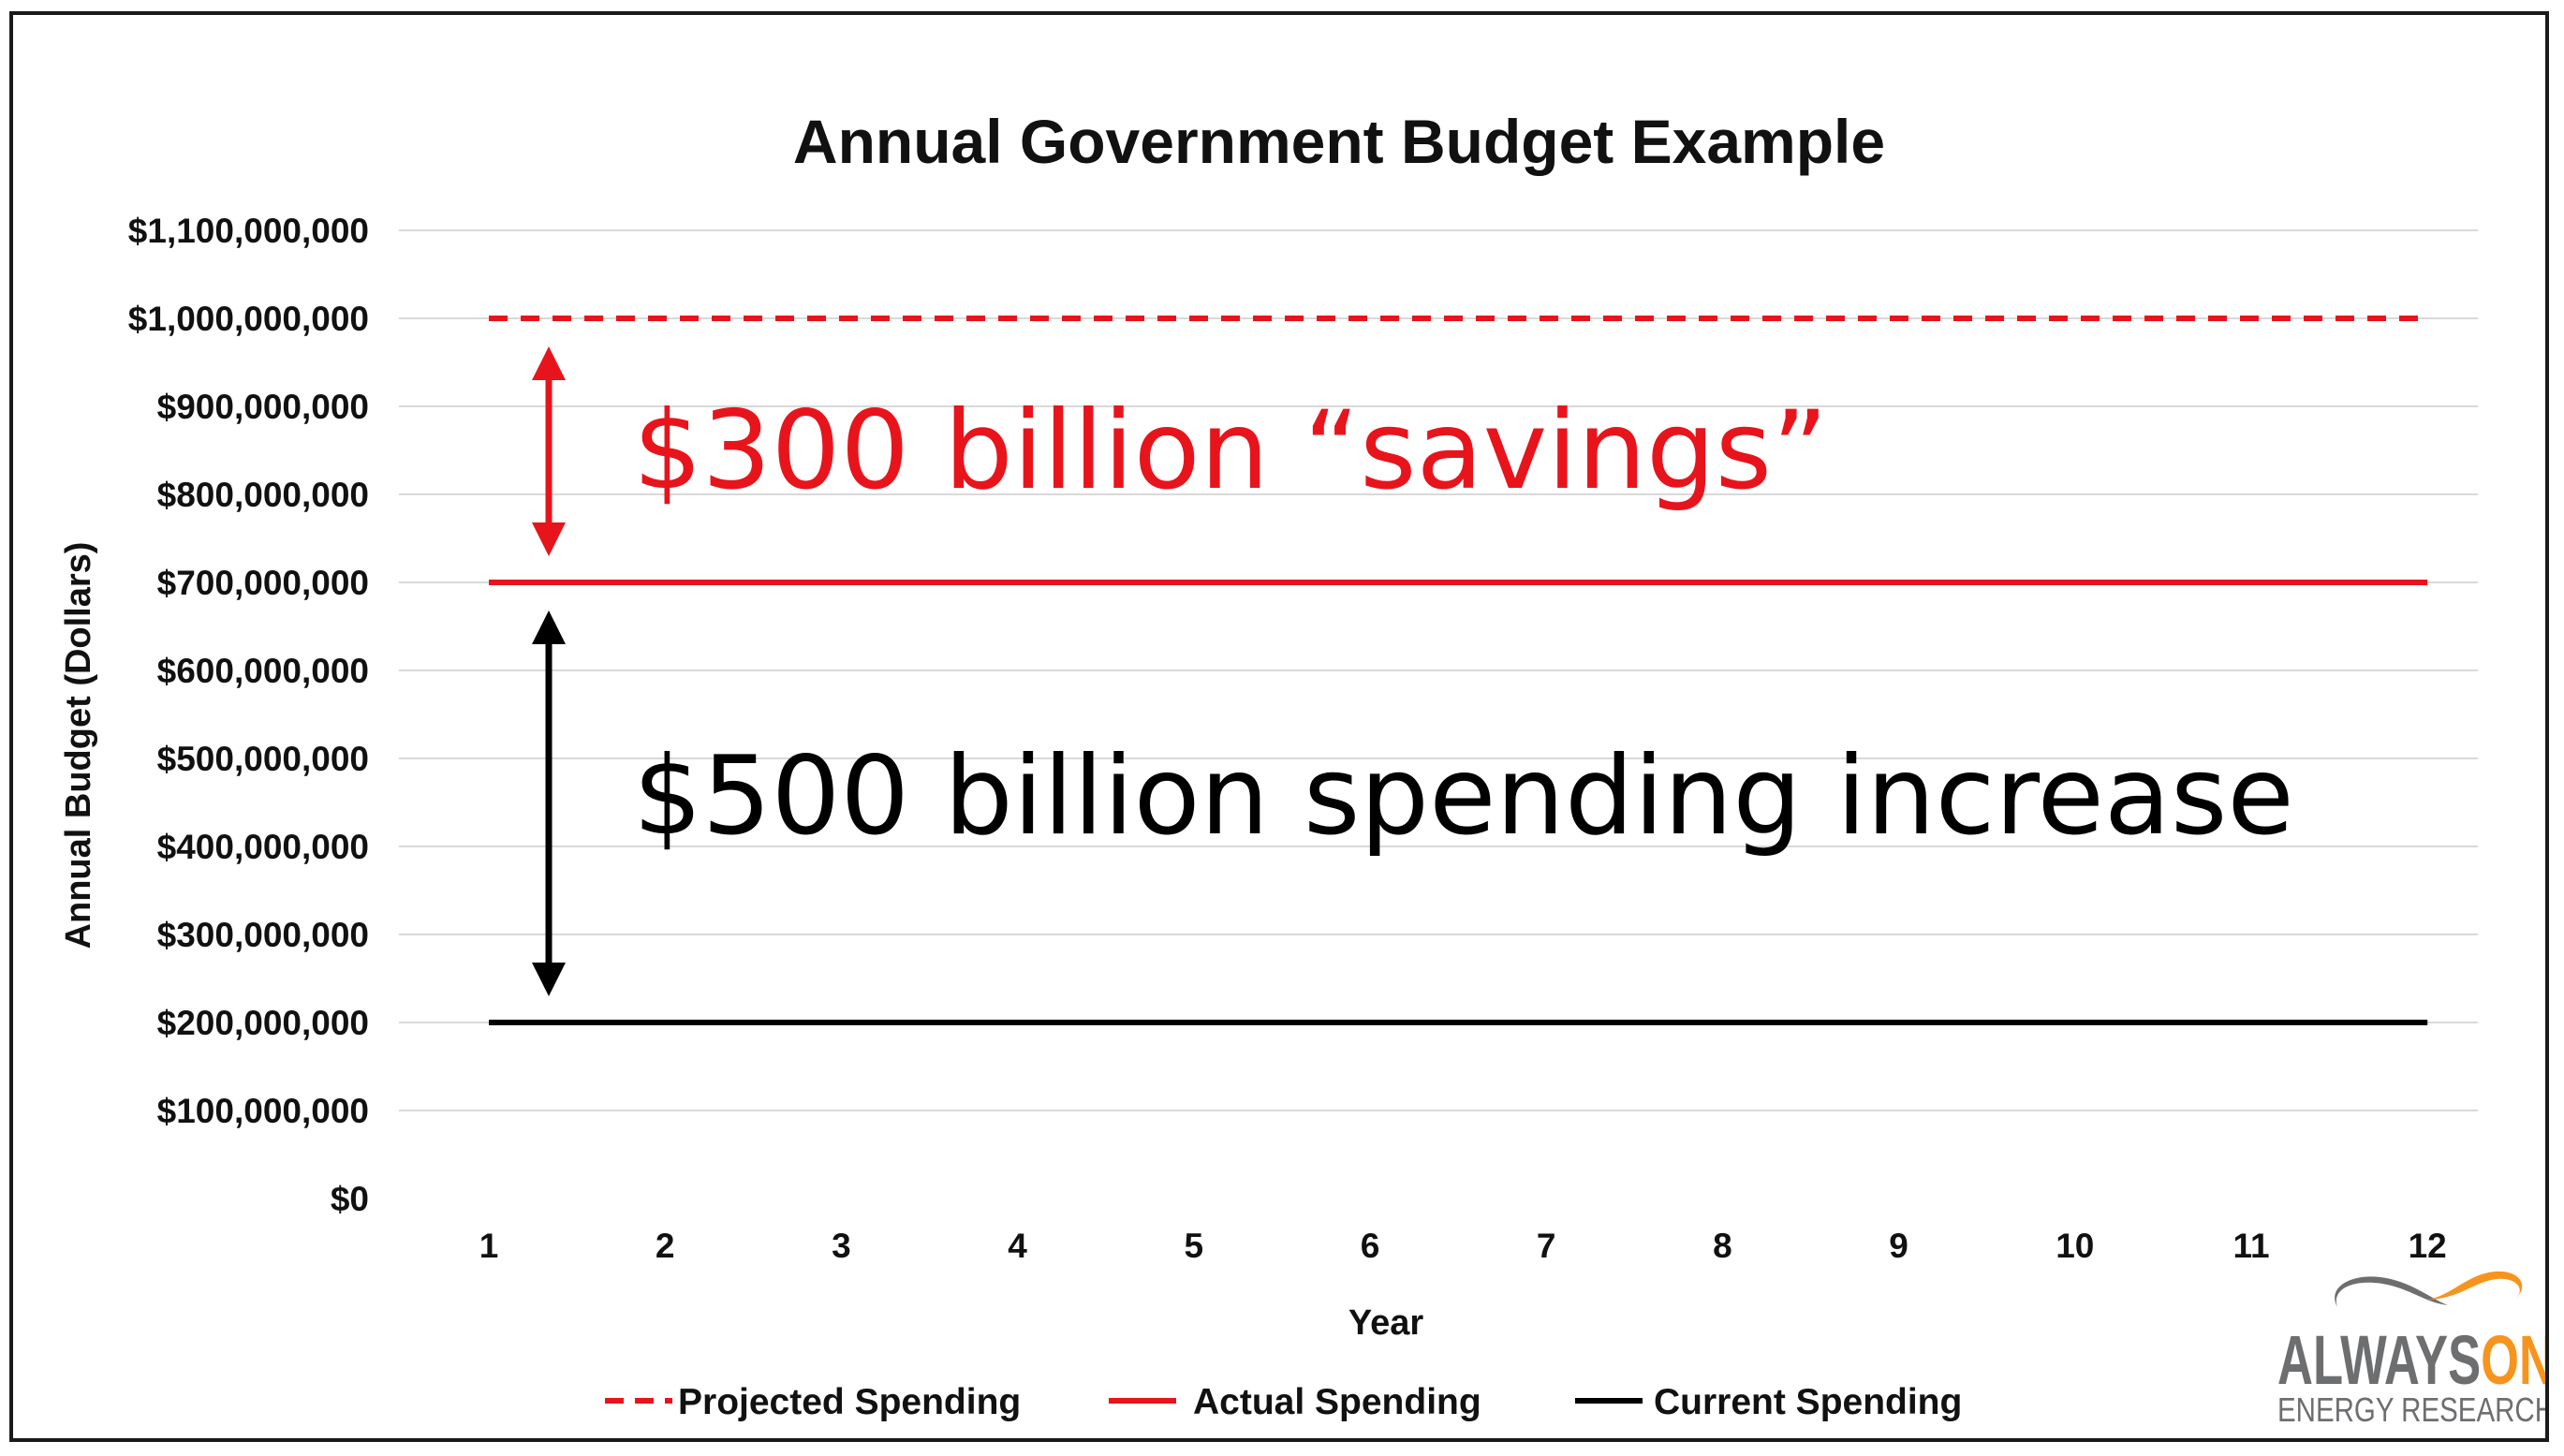 The image size is (2564, 1456). Describe the element at coordinates (1230, 451) in the screenshot. I see `savings-annotation: $300 billion “savings”` at that location.